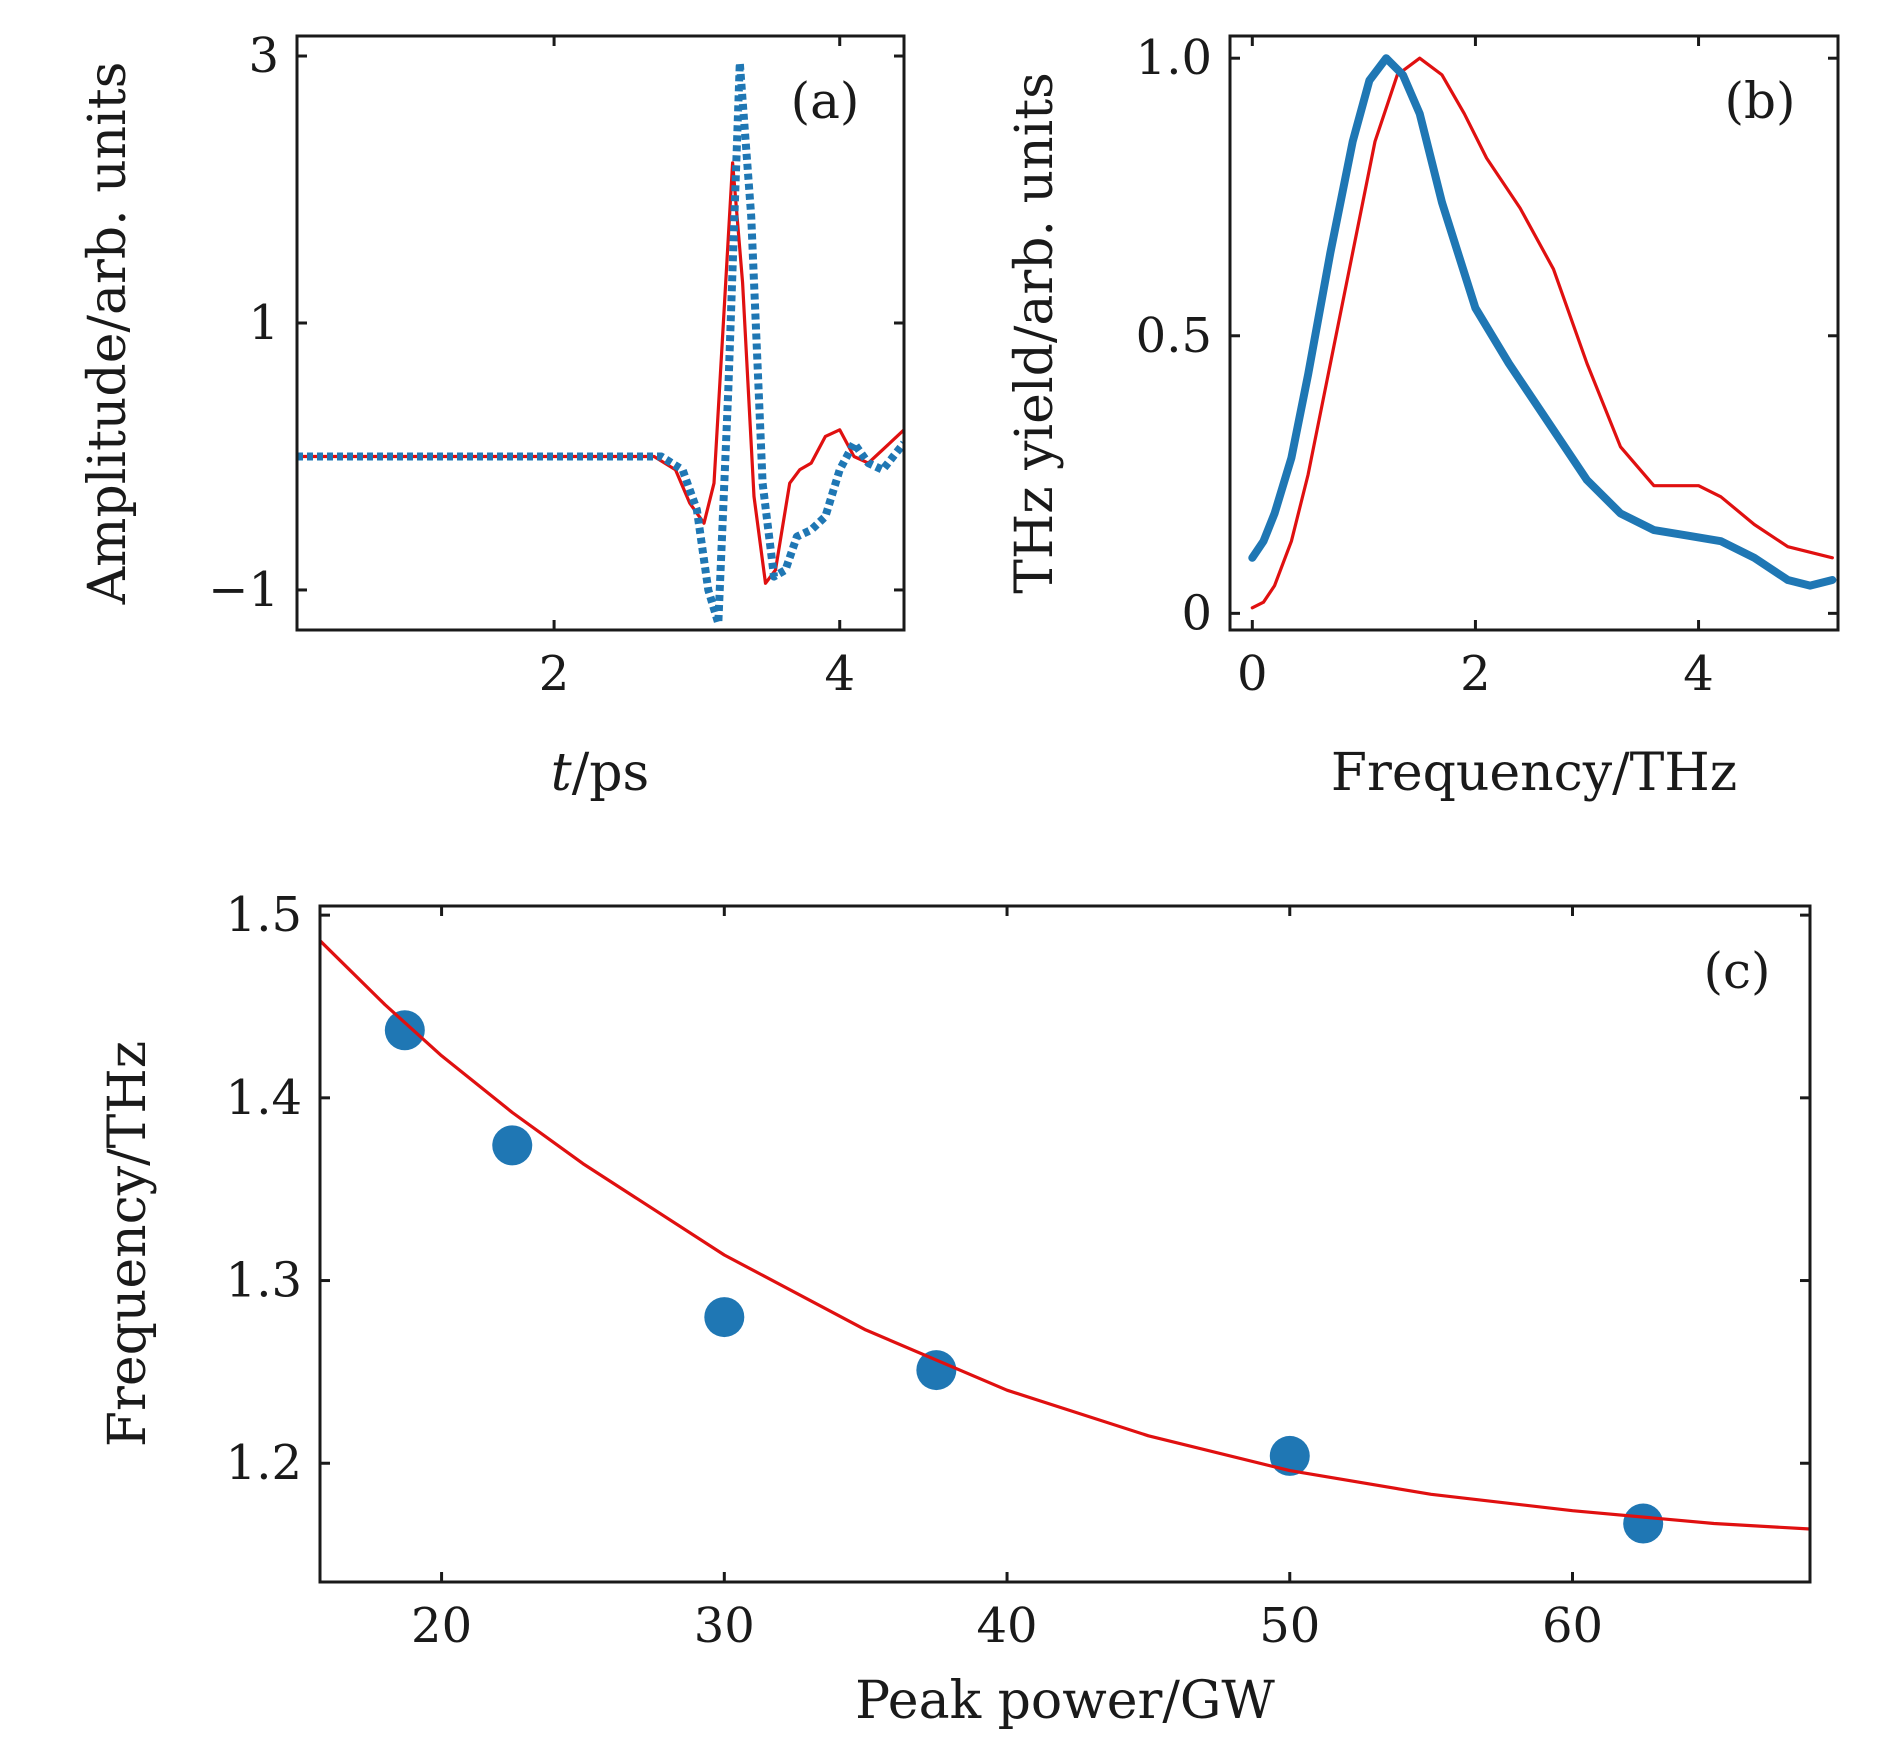 The image size is (1890, 1748). I want to click on panel-a-series, so click(600, 343).